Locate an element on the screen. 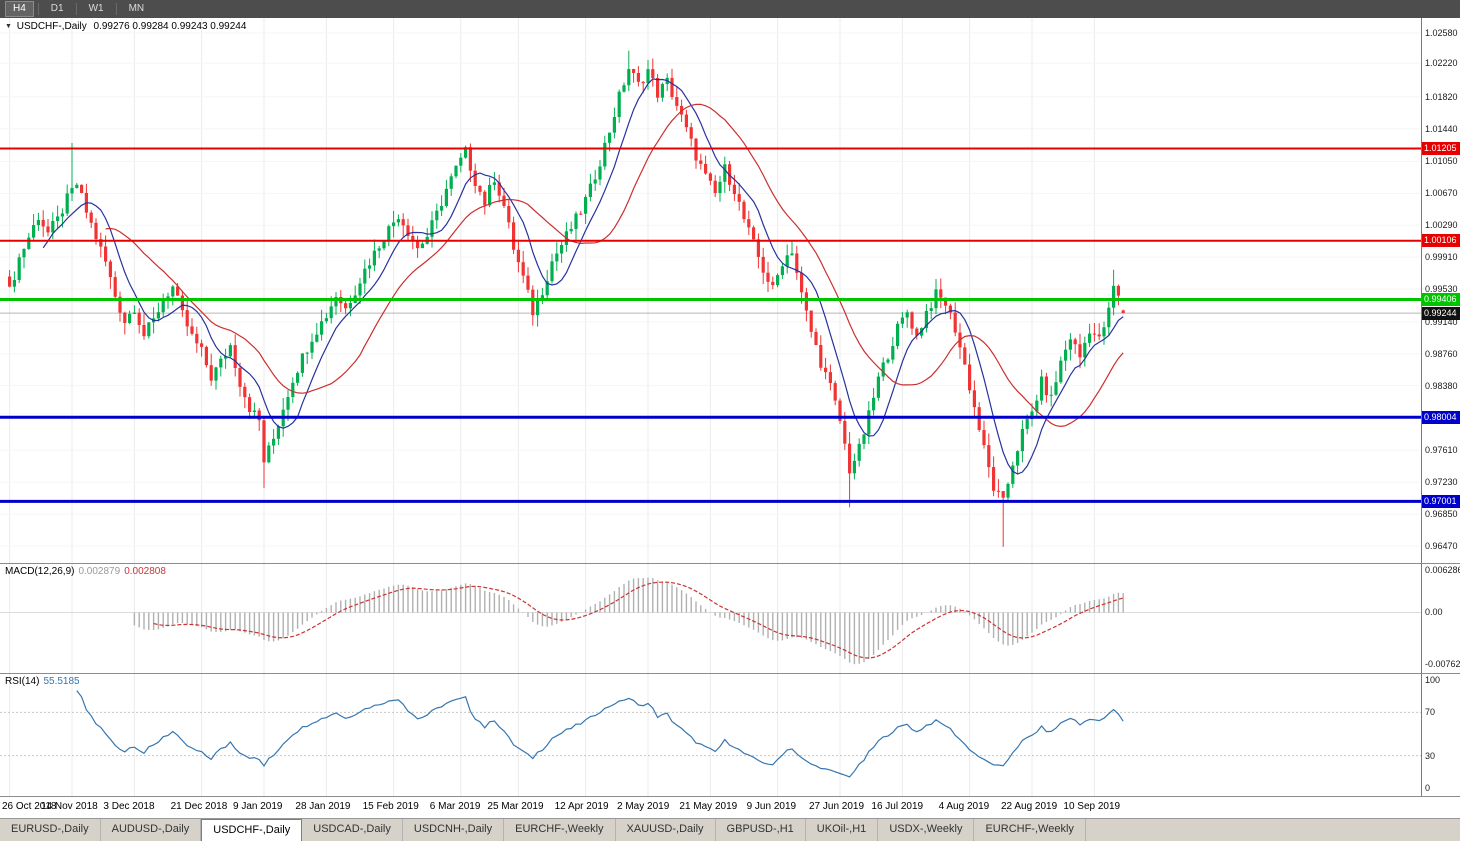 This screenshot has height=841, width=1460. rsi-value: 55.5185 is located at coordinates (61, 681).